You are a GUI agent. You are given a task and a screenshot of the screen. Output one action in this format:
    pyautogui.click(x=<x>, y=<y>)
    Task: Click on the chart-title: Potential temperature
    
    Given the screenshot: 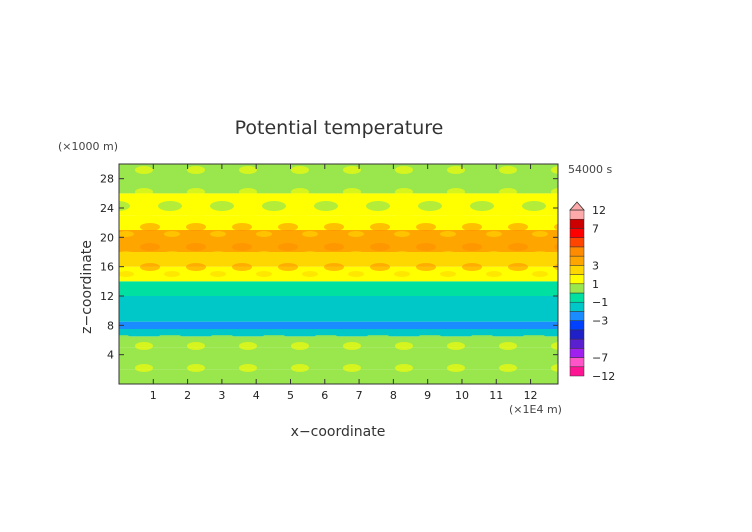 What is the action you would take?
    pyautogui.click(x=339, y=128)
    